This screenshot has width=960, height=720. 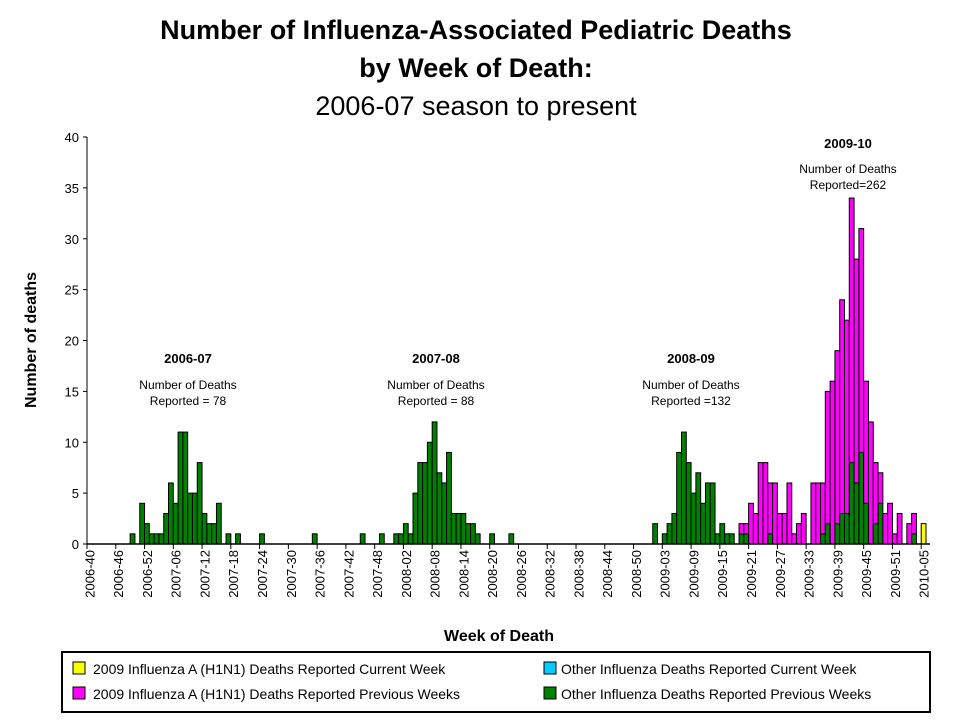 What do you see at coordinates (691, 358) in the screenshot?
I see `season-label: 2008-09` at bounding box center [691, 358].